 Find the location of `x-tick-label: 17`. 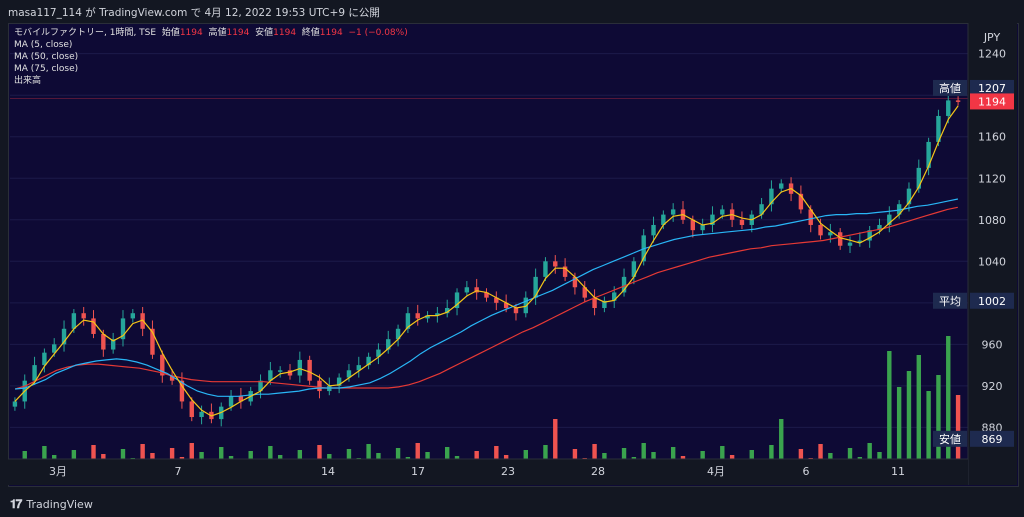

x-tick-label: 17 is located at coordinates (418, 471).